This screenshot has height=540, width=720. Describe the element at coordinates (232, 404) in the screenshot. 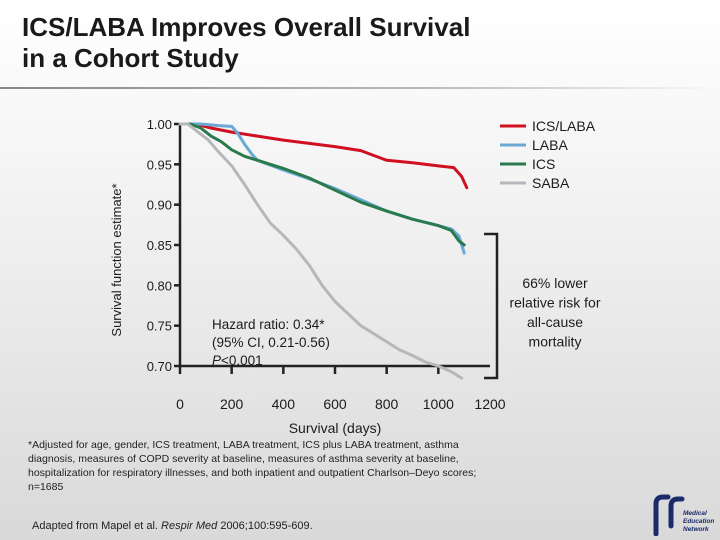

I see `x-tick-label: 200` at that location.